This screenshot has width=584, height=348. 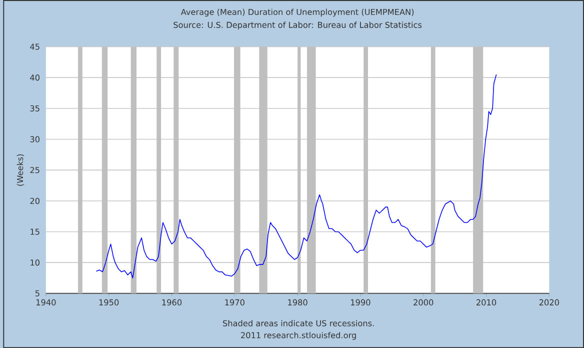 I want to click on text: 2011 research.stlouisfed.org, so click(x=298, y=336).